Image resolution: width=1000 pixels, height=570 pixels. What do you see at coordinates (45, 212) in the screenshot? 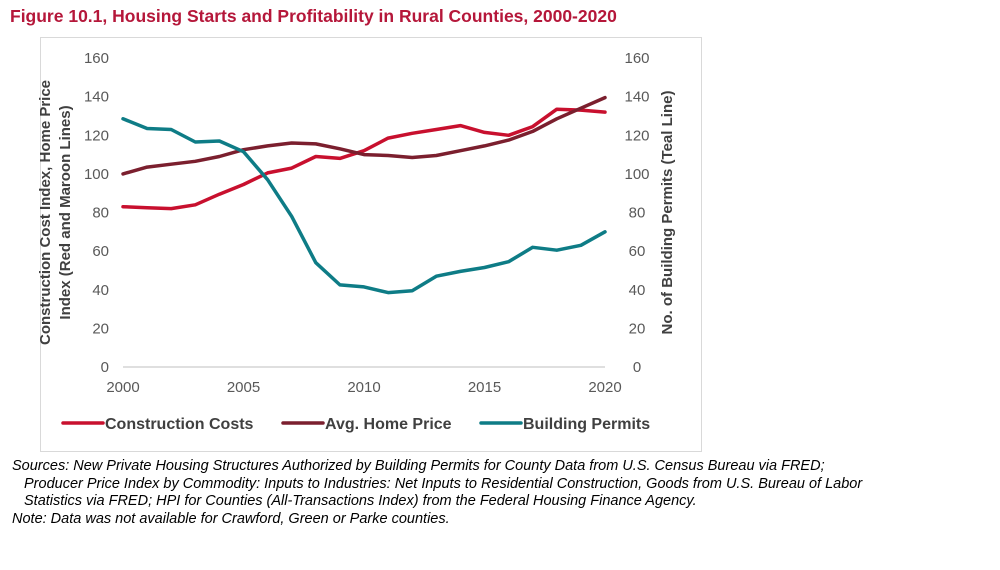
I see `y-left-axis-title-line-1: Construction Cost Index, Home Price` at bounding box center [45, 212].